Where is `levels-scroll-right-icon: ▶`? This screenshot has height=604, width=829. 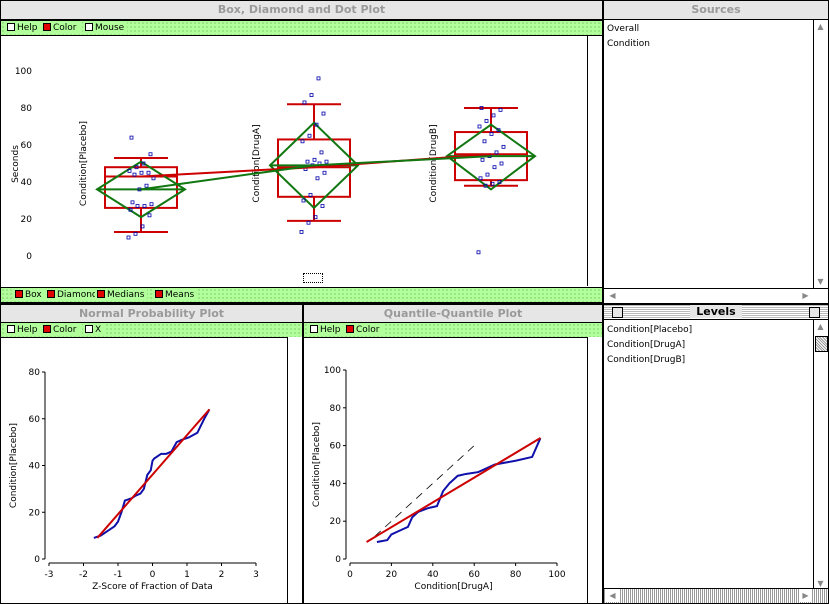
levels-scroll-right-icon: ▶ is located at coordinates (805, 595).